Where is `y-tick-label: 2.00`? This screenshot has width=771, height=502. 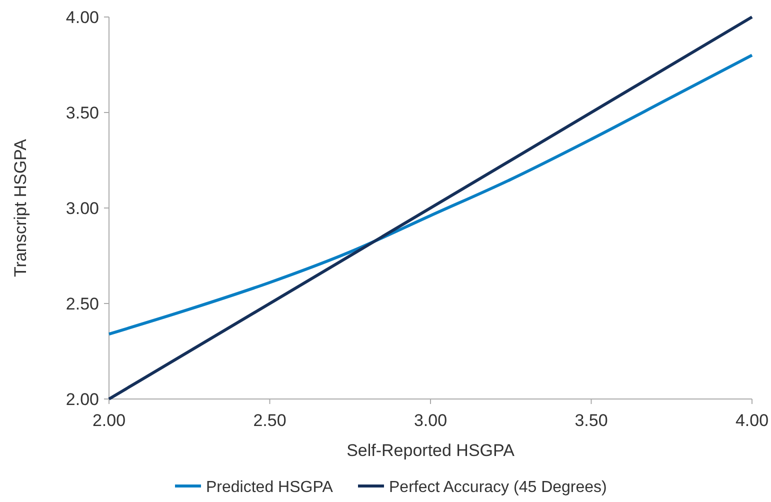 y-tick-label: 2.00 is located at coordinates (82, 399).